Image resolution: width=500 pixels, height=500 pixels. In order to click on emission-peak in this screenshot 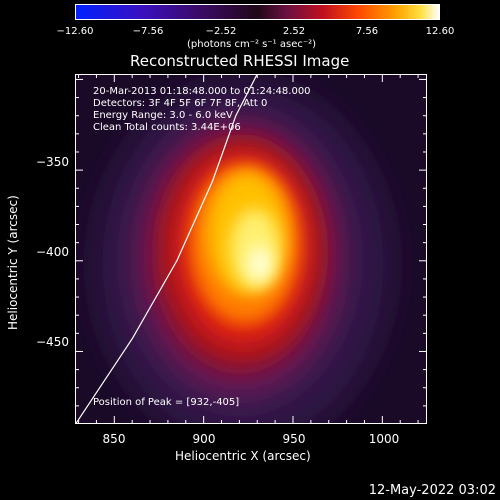, I will do `click(260, 264)`.